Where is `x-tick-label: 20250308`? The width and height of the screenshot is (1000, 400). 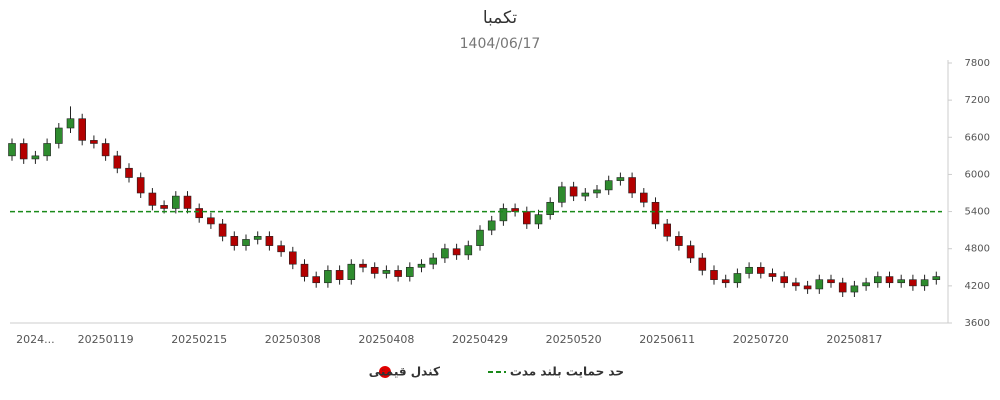 x-tick-label: 20250308 is located at coordinates (293, 339).